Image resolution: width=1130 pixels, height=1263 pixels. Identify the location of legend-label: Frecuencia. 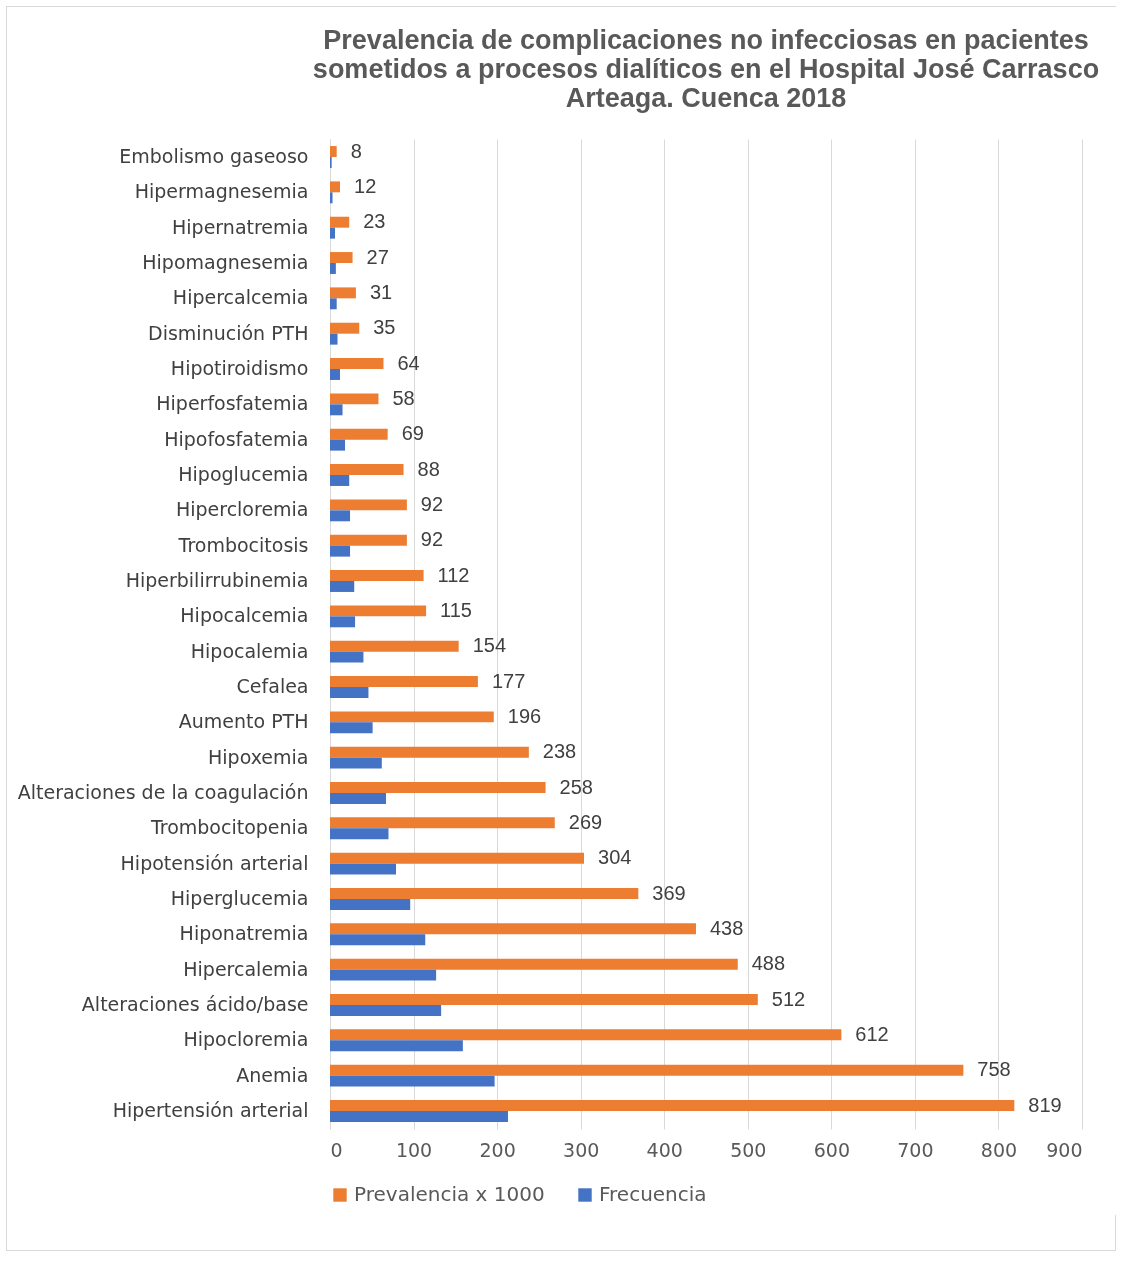
(653, 1194).